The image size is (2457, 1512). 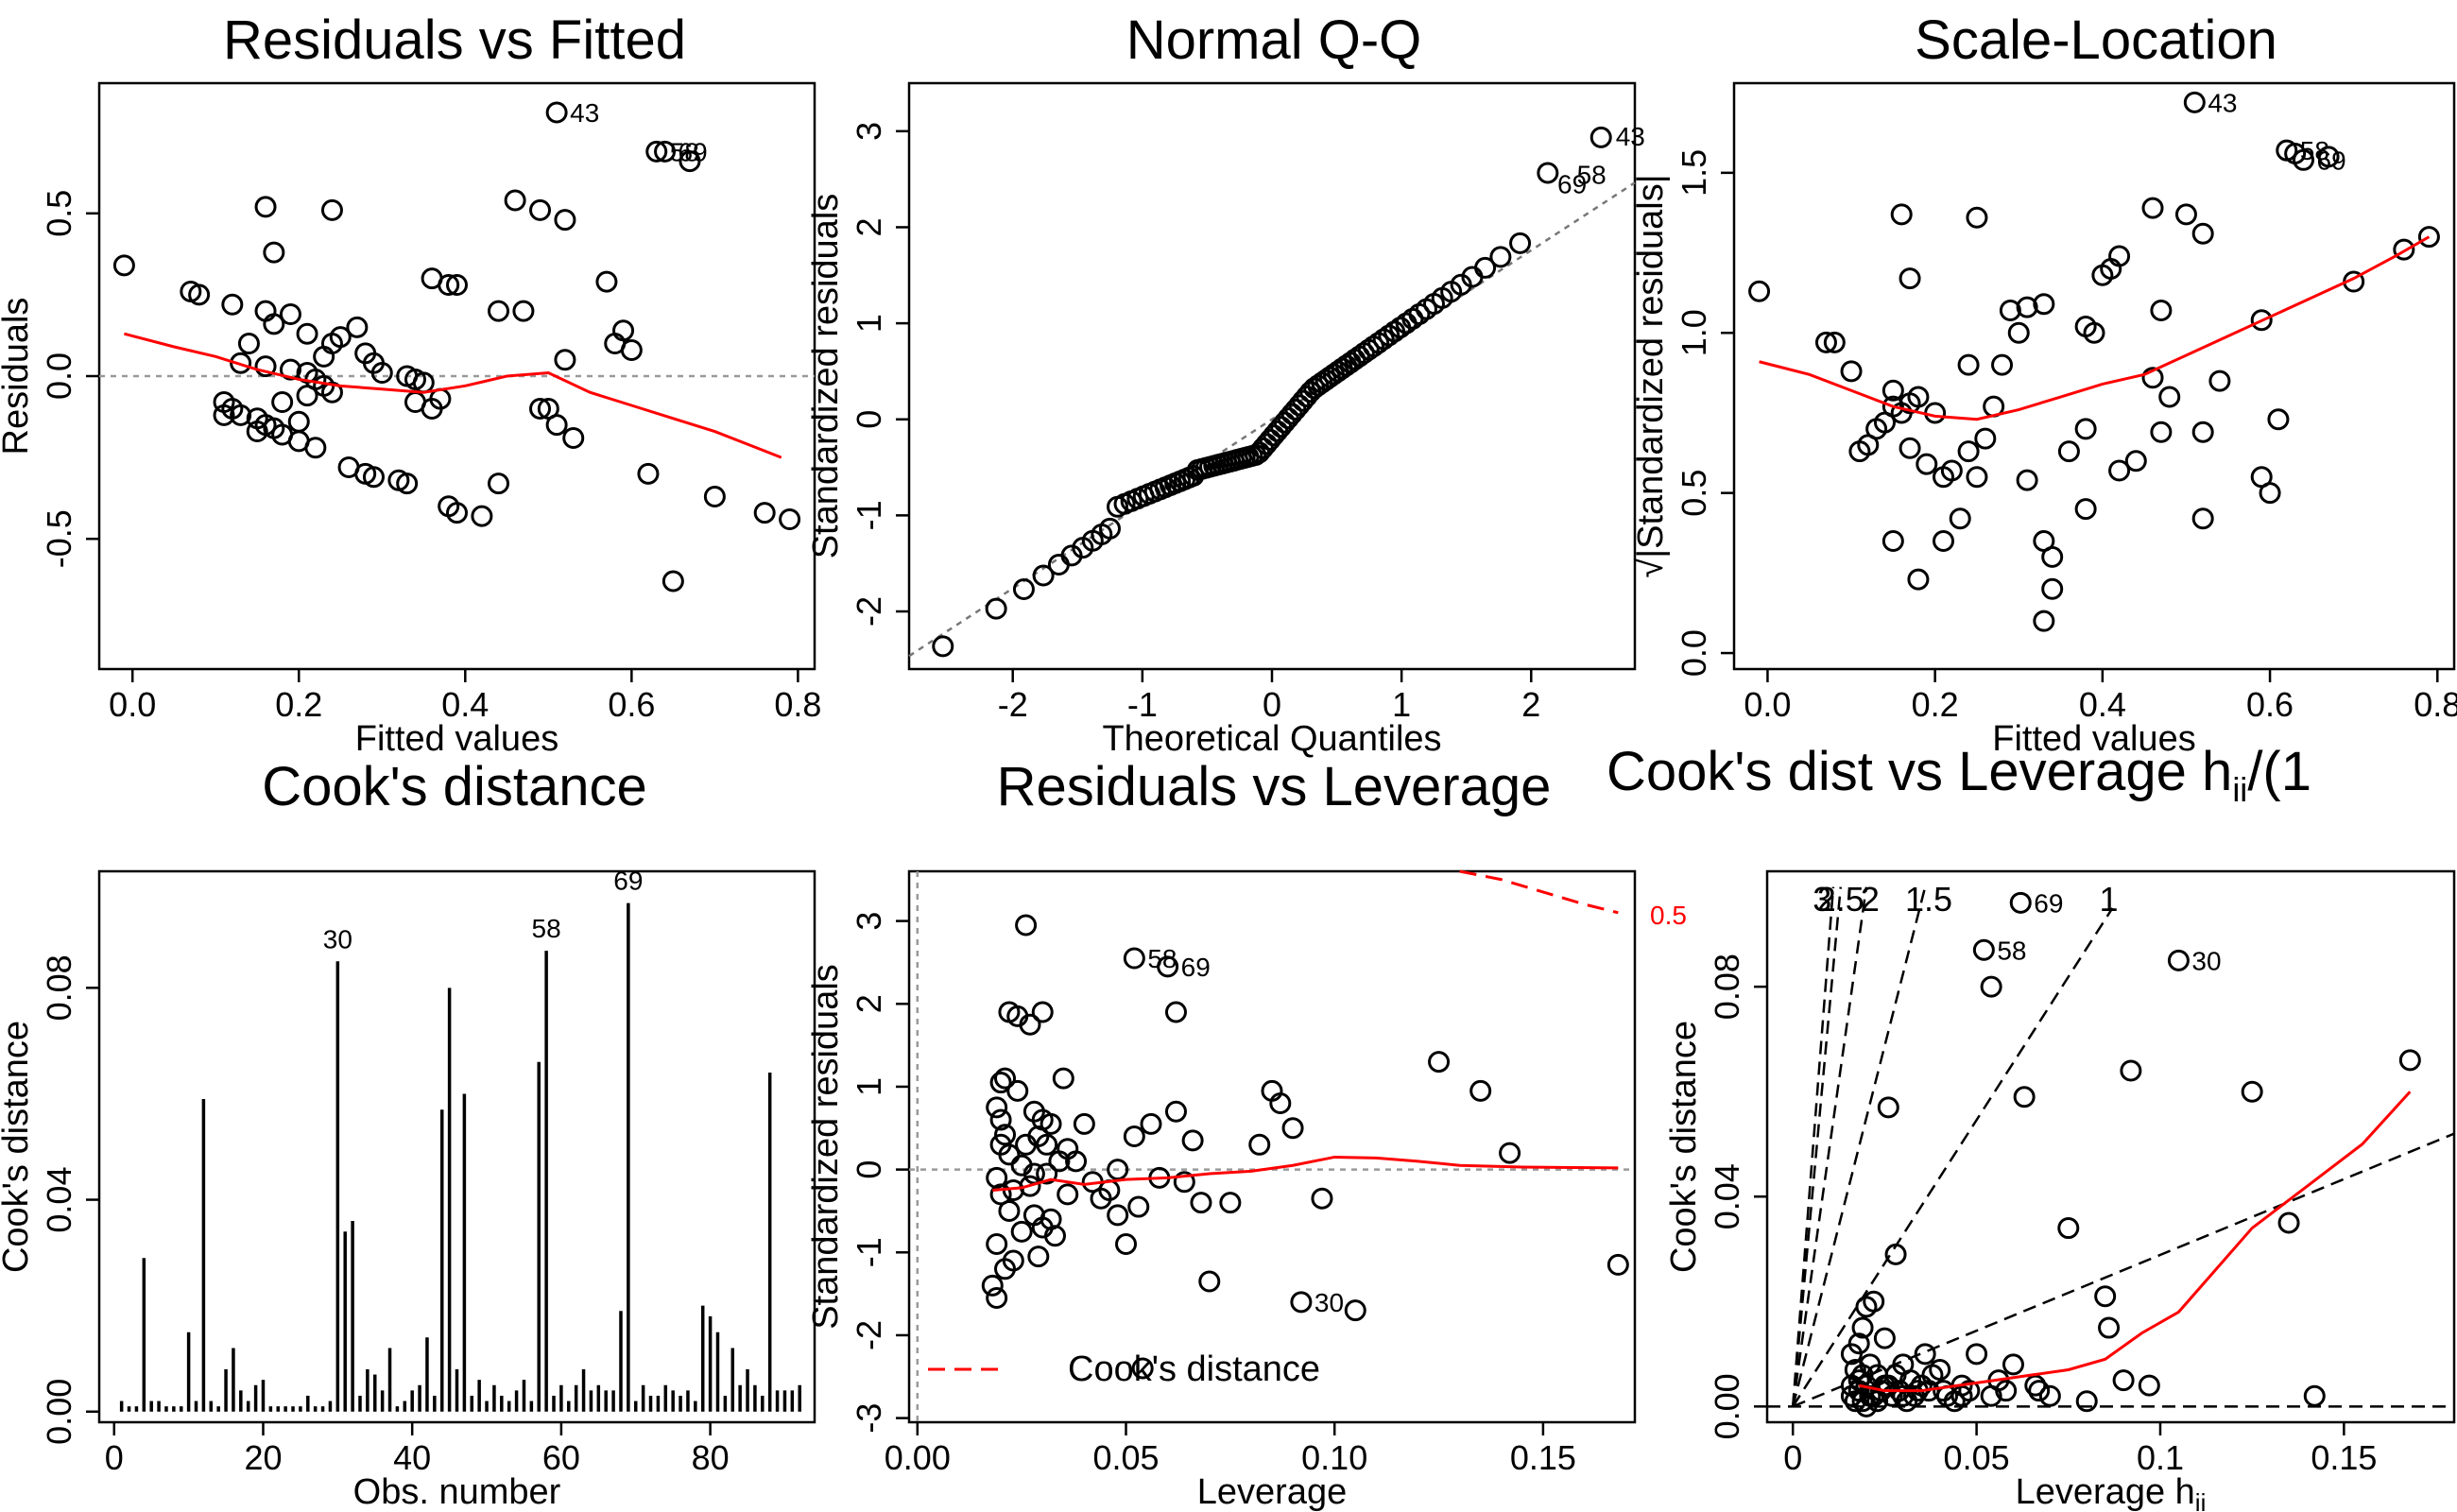 What do you see at coordinates (1668, 915) in the screenshot?
I see `contour-label: 0.5` at bounding box center [1668, 915].